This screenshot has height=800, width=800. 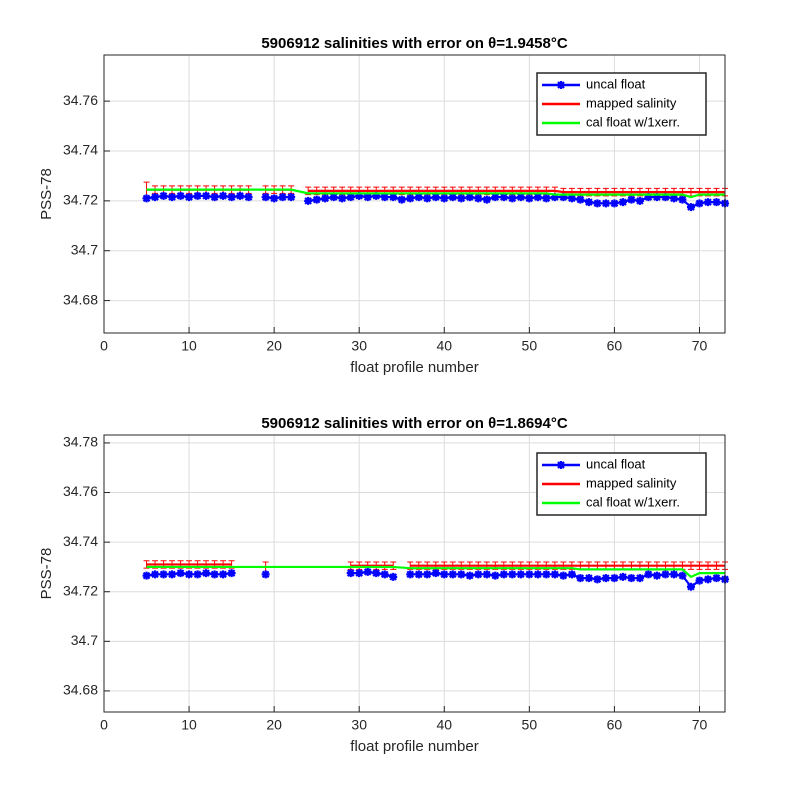 I want to click on legend-label: uncal float, so click(x=616, y=83).